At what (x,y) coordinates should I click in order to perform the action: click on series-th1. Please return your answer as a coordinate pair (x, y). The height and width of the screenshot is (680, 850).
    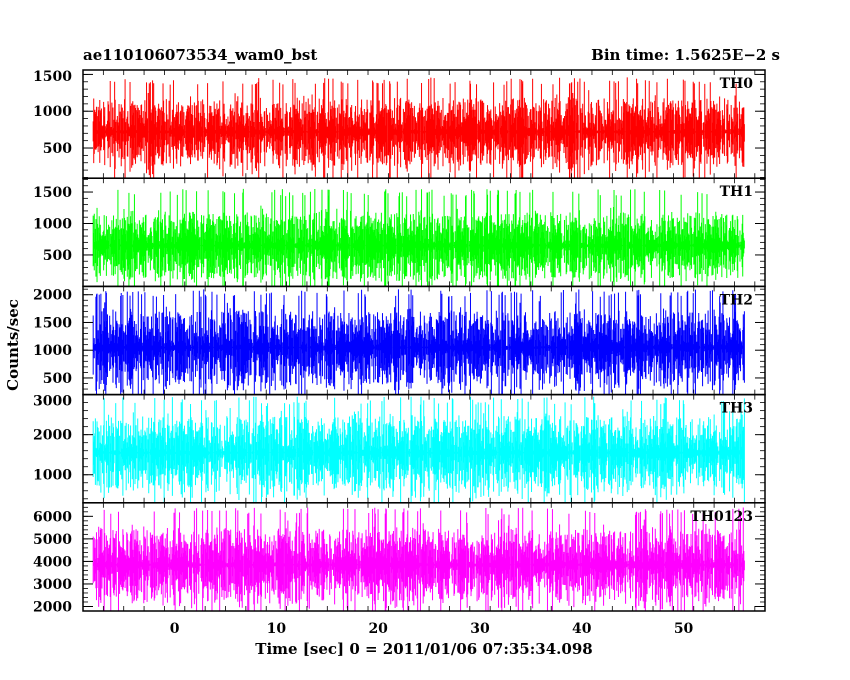
    Looking at the image, I should click on (418, 237).